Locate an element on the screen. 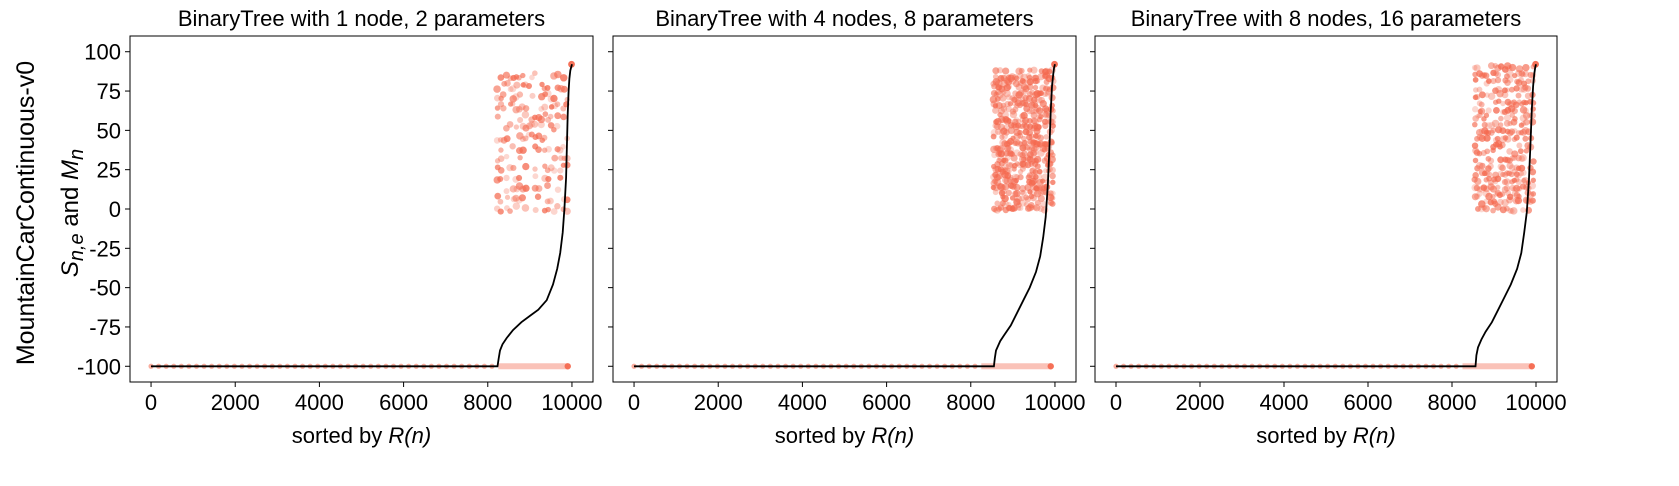  x-tick-label: 0 is located at coordinates (151, 402).